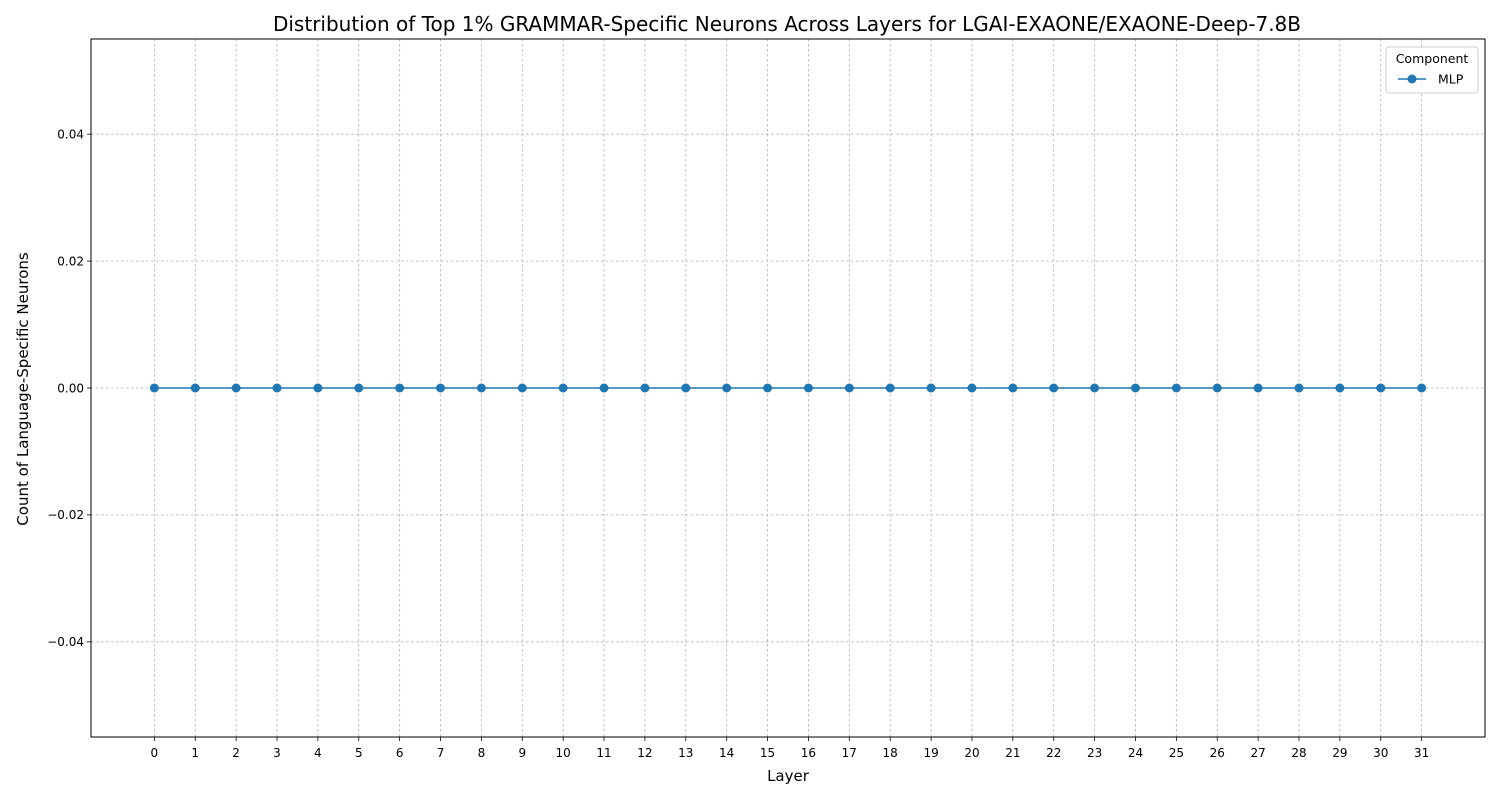 This screenshot has width=1500, height=800. Describe the element at coordinates (482, 753) in the screenshot. I see `x-tick-label: 8` at that location.